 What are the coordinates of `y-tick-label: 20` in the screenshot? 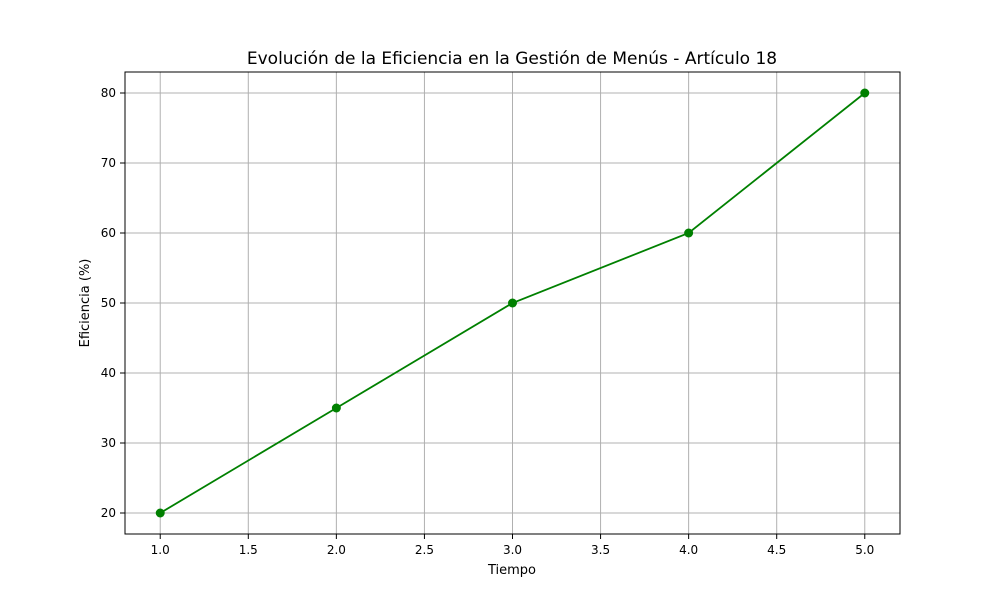 It's located at (108, 513).